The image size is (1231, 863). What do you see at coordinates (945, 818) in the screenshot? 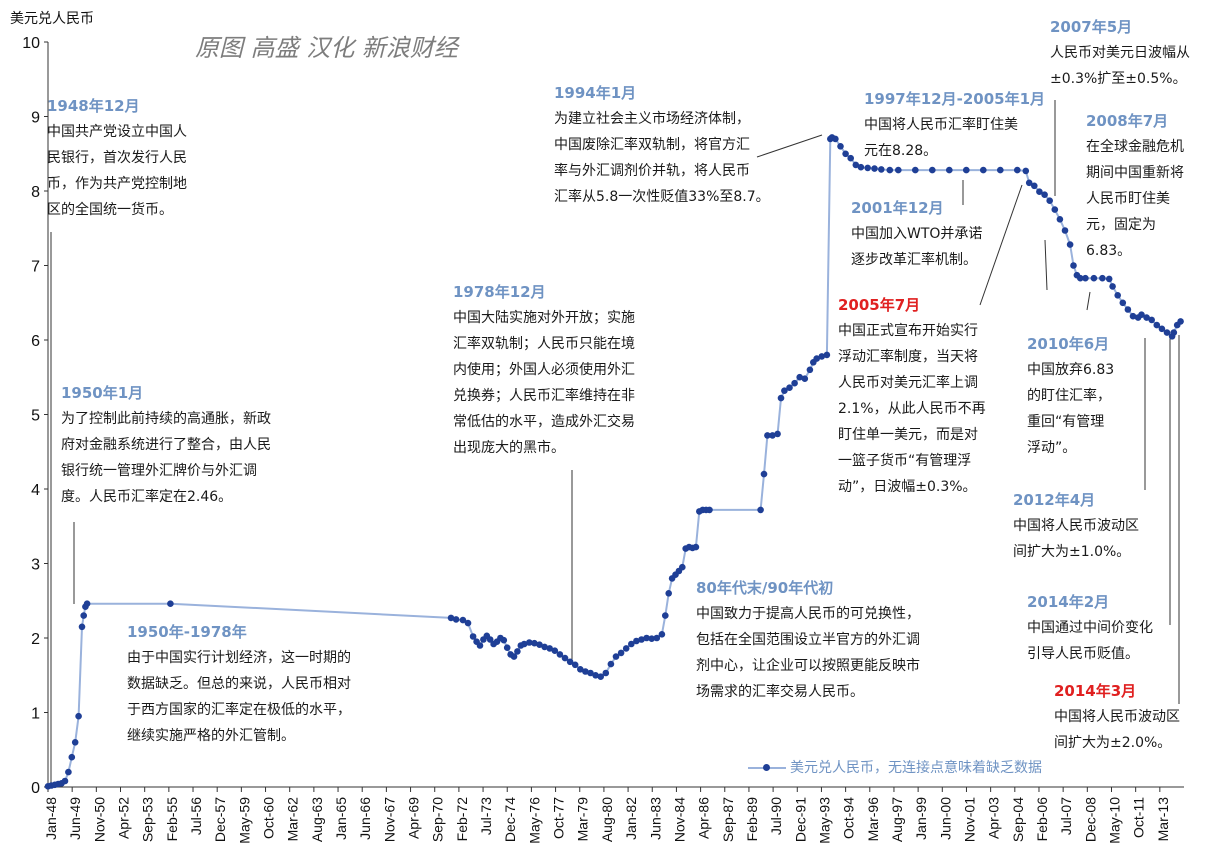
I see `x-tick-label: Jun-00` at bounding box center [945, 818].